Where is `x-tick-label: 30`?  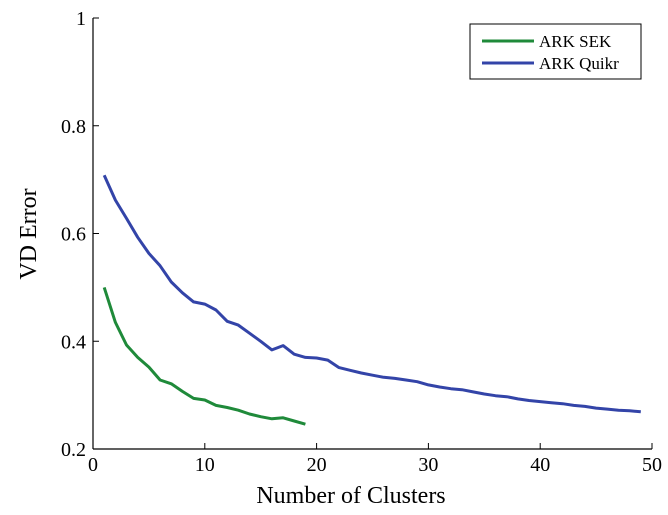 x-tick-label: 30 is located at coordinates (428, 465).